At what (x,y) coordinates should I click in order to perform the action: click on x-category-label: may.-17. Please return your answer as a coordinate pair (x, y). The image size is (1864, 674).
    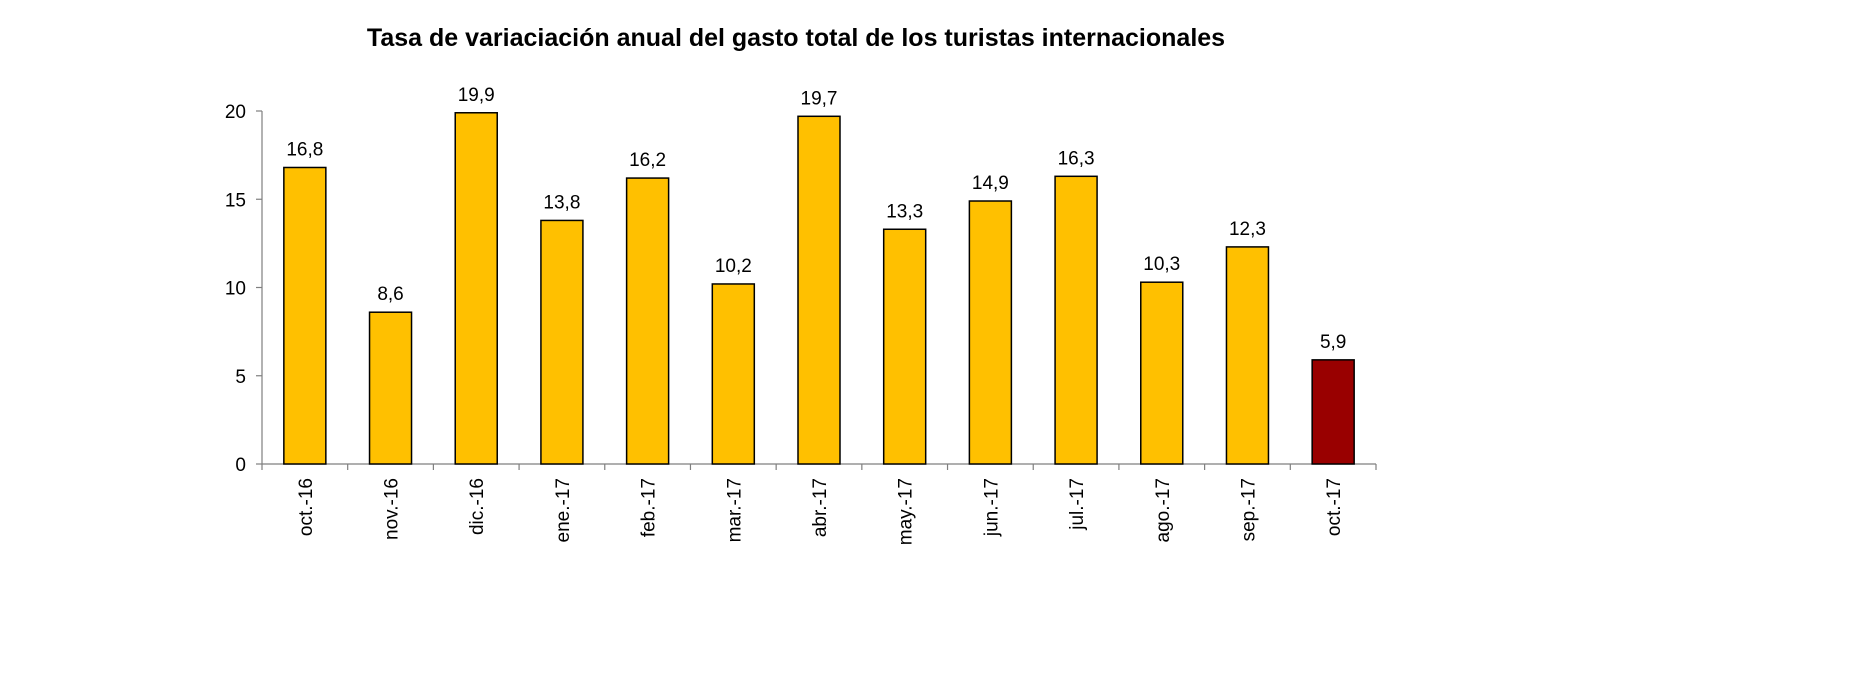
    Looking at the image, I should click on (906, 511).